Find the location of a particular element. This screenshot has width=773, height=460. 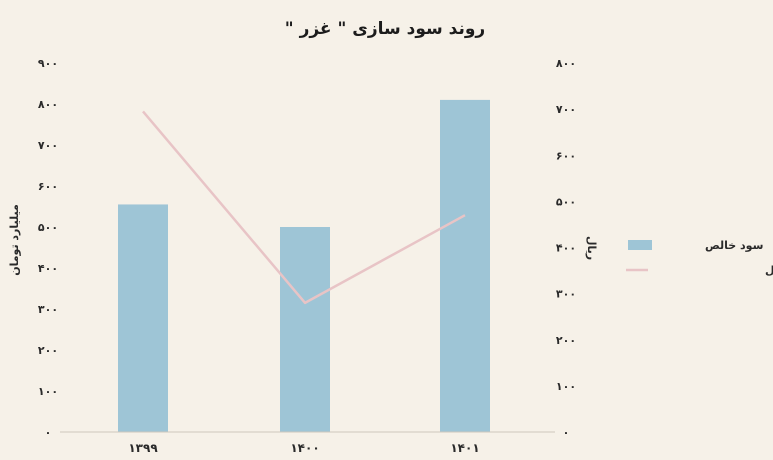

y-left-tick-label: ۶۰۰ is located at coordinates (48, 186).